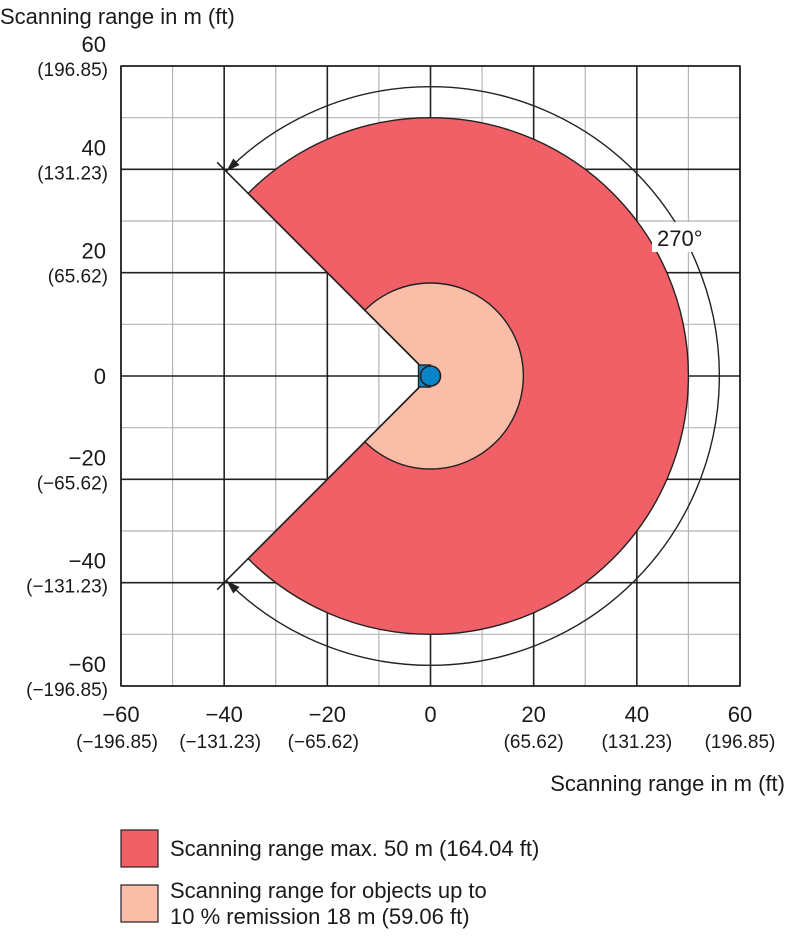 The image size is (789, 940). What do you see at coordinates (67, 690) in the screenshot?
I see `y-tick-sublabel: (−196.85)` at bounding box center [67, 690].